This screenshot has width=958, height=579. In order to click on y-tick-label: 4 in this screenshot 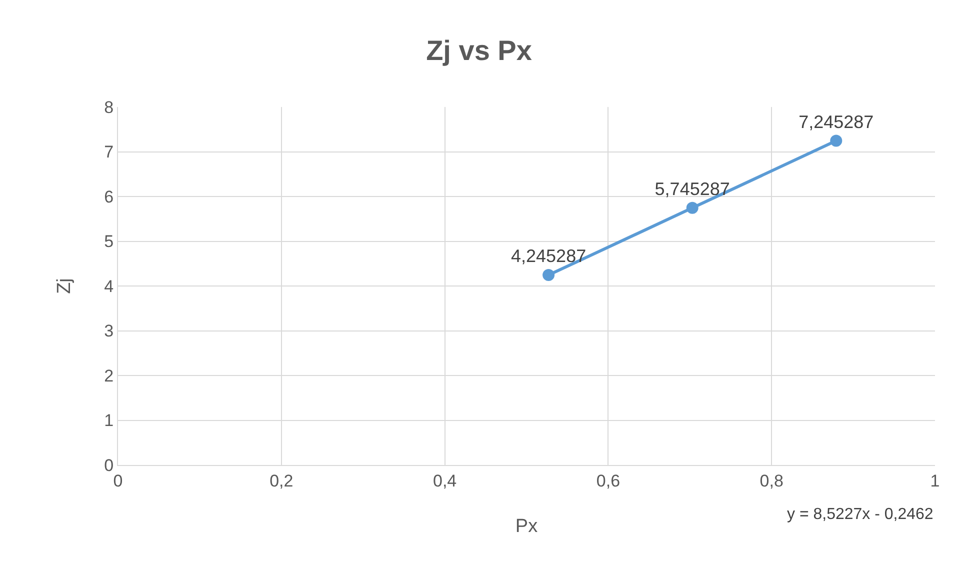, I will do `click(109, 286)`.